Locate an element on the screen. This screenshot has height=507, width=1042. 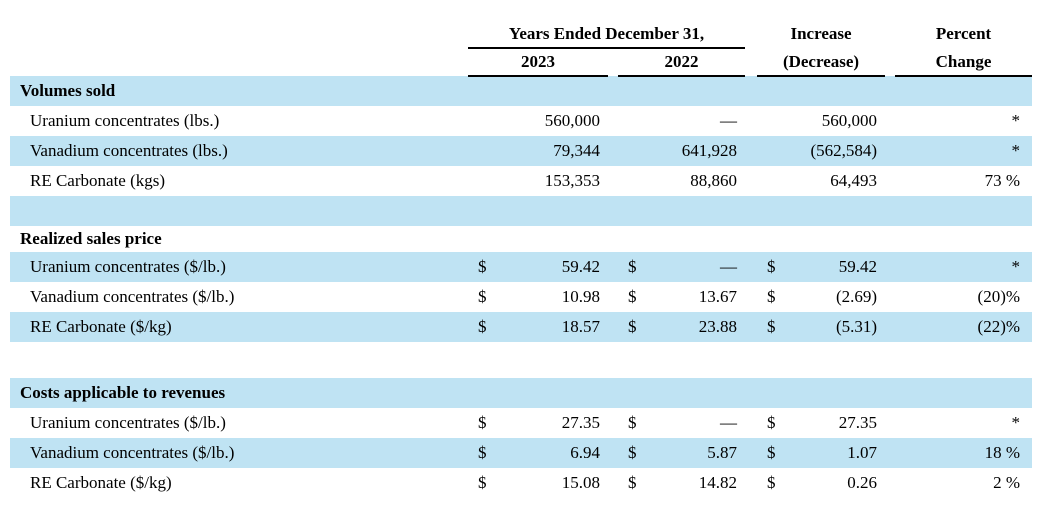
column-header-decrease: (Decrease) is located at coordinates (821, 62).